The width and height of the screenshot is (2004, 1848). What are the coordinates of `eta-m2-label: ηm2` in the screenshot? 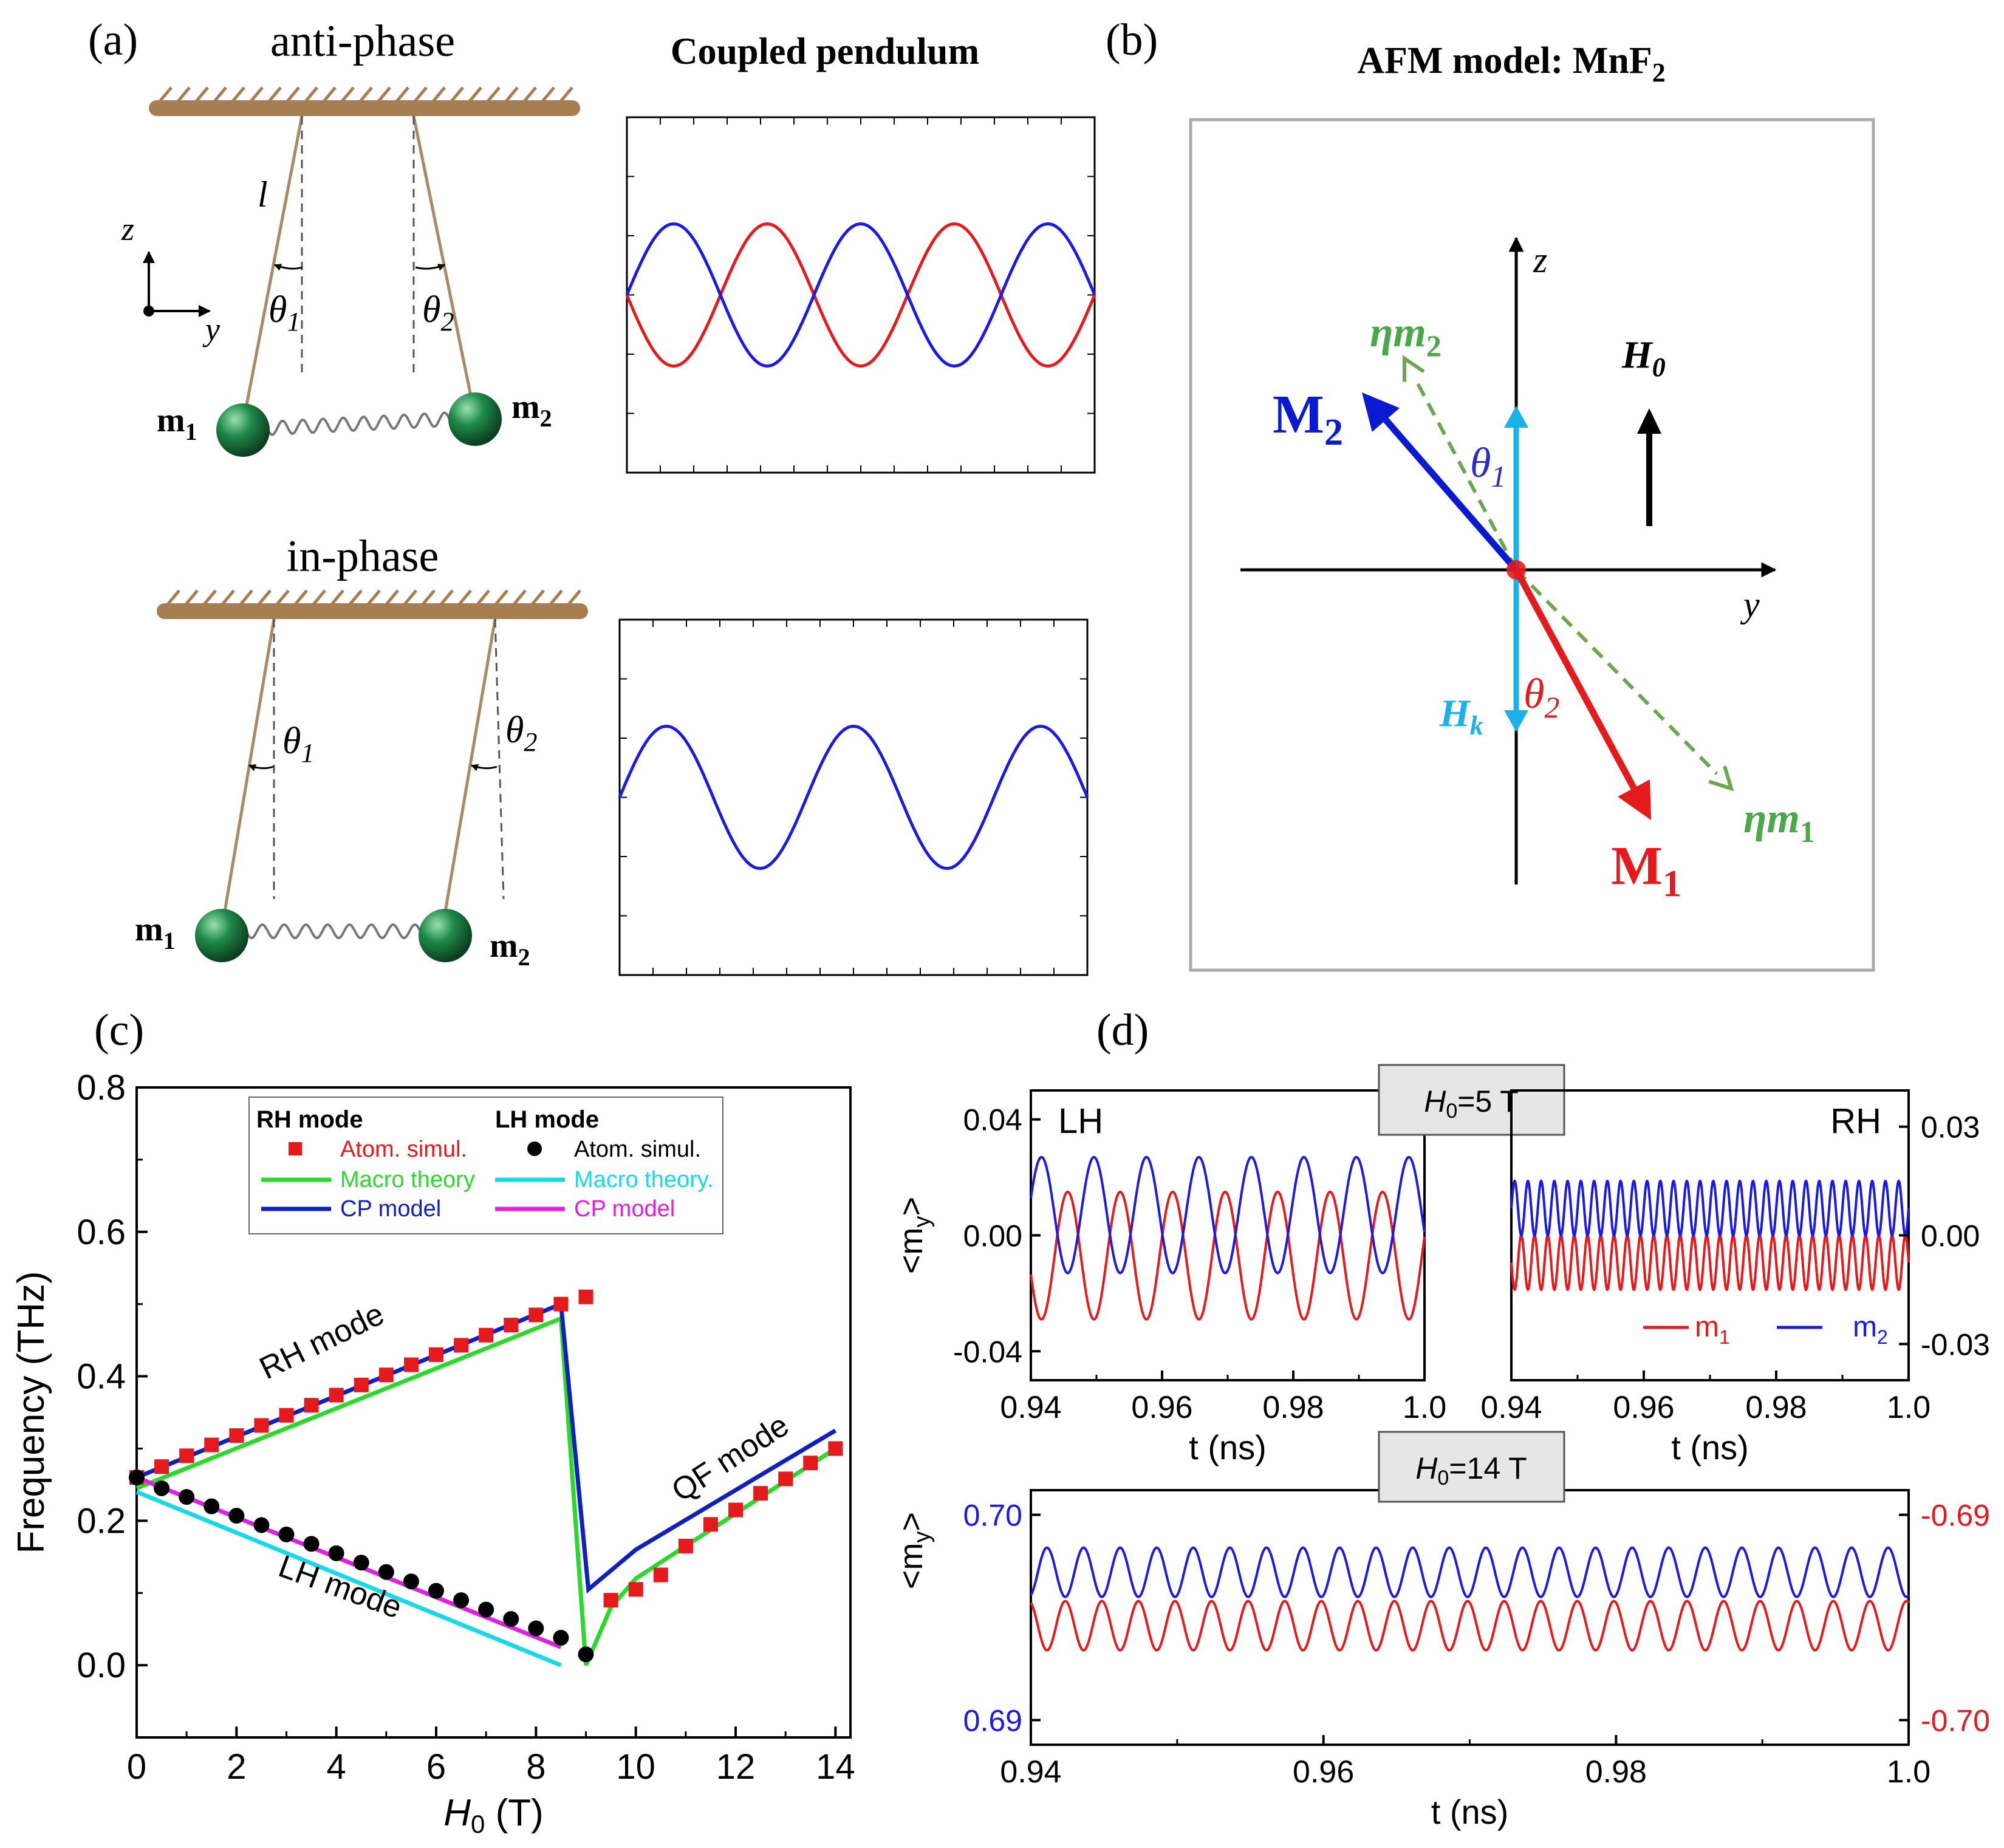 It's located at (1405, 336).